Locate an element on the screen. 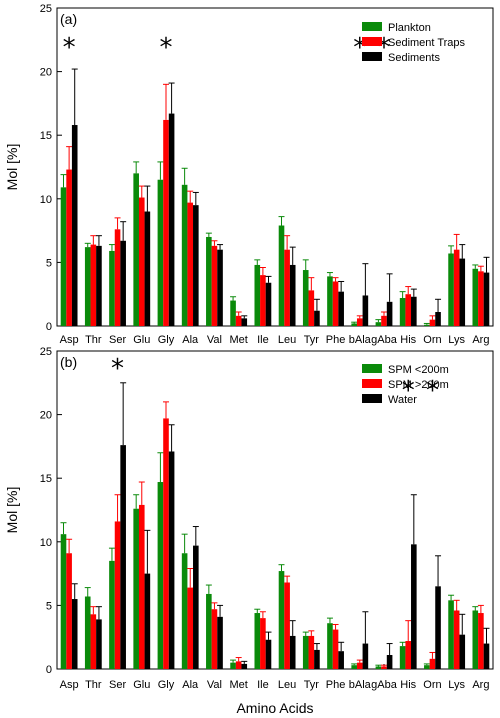 This screenshot has width=500, height=718. panel-a-significance-star: * is located at coordinates (166, 48).